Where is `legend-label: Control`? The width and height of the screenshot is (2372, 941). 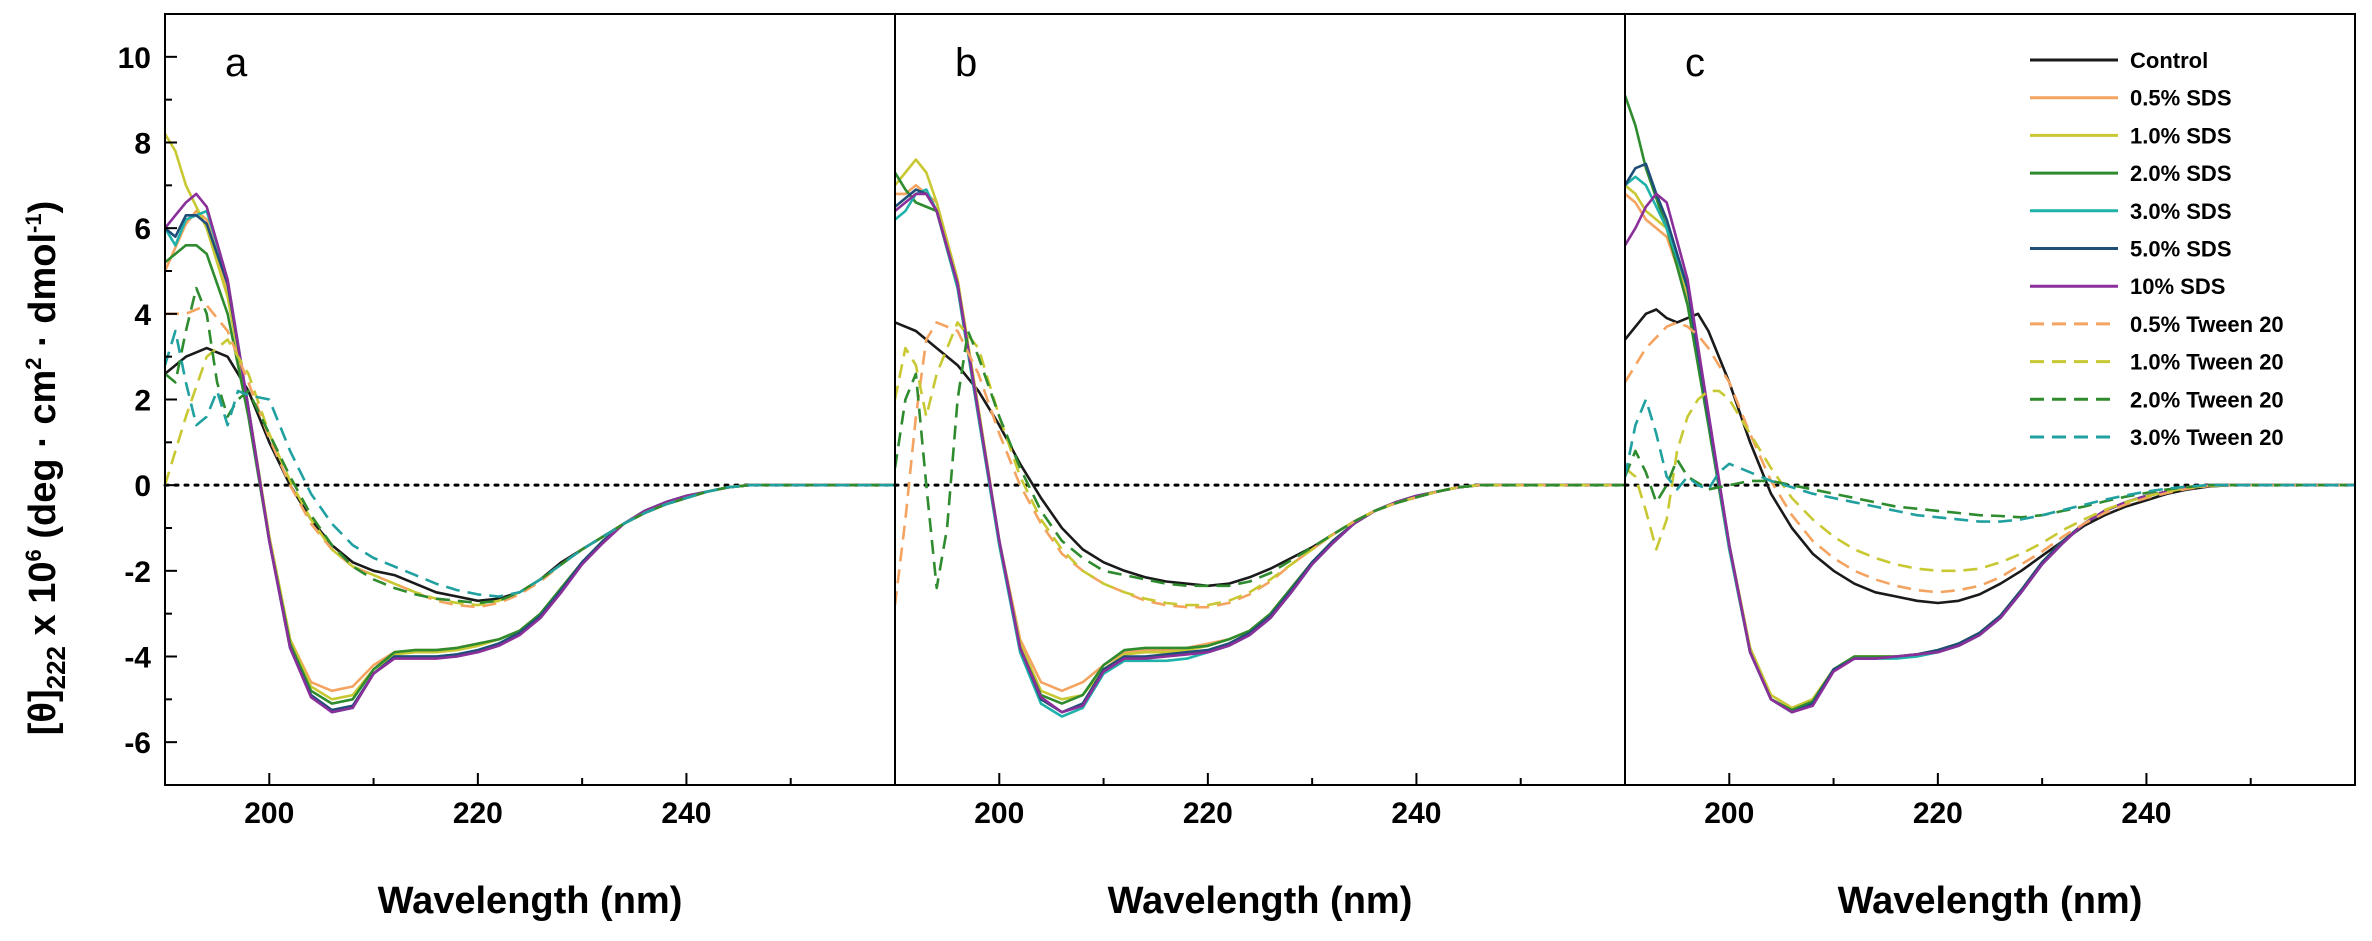
legend-label: Control is located at coordinates (2169, 60).